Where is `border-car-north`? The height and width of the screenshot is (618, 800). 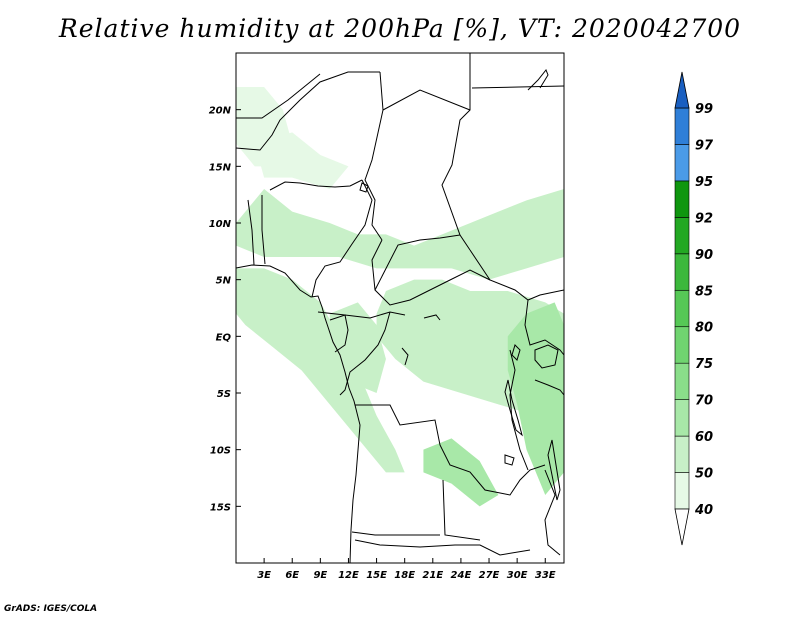
border-car-north is located at coordinates (431, 272).